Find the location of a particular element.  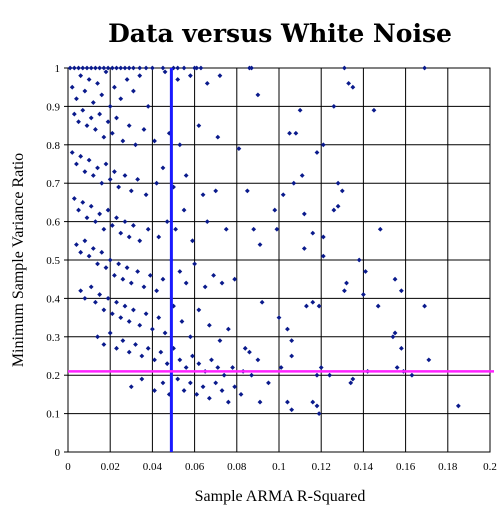

x-tick-label: 0.1 is located at coordinates (279, 467).